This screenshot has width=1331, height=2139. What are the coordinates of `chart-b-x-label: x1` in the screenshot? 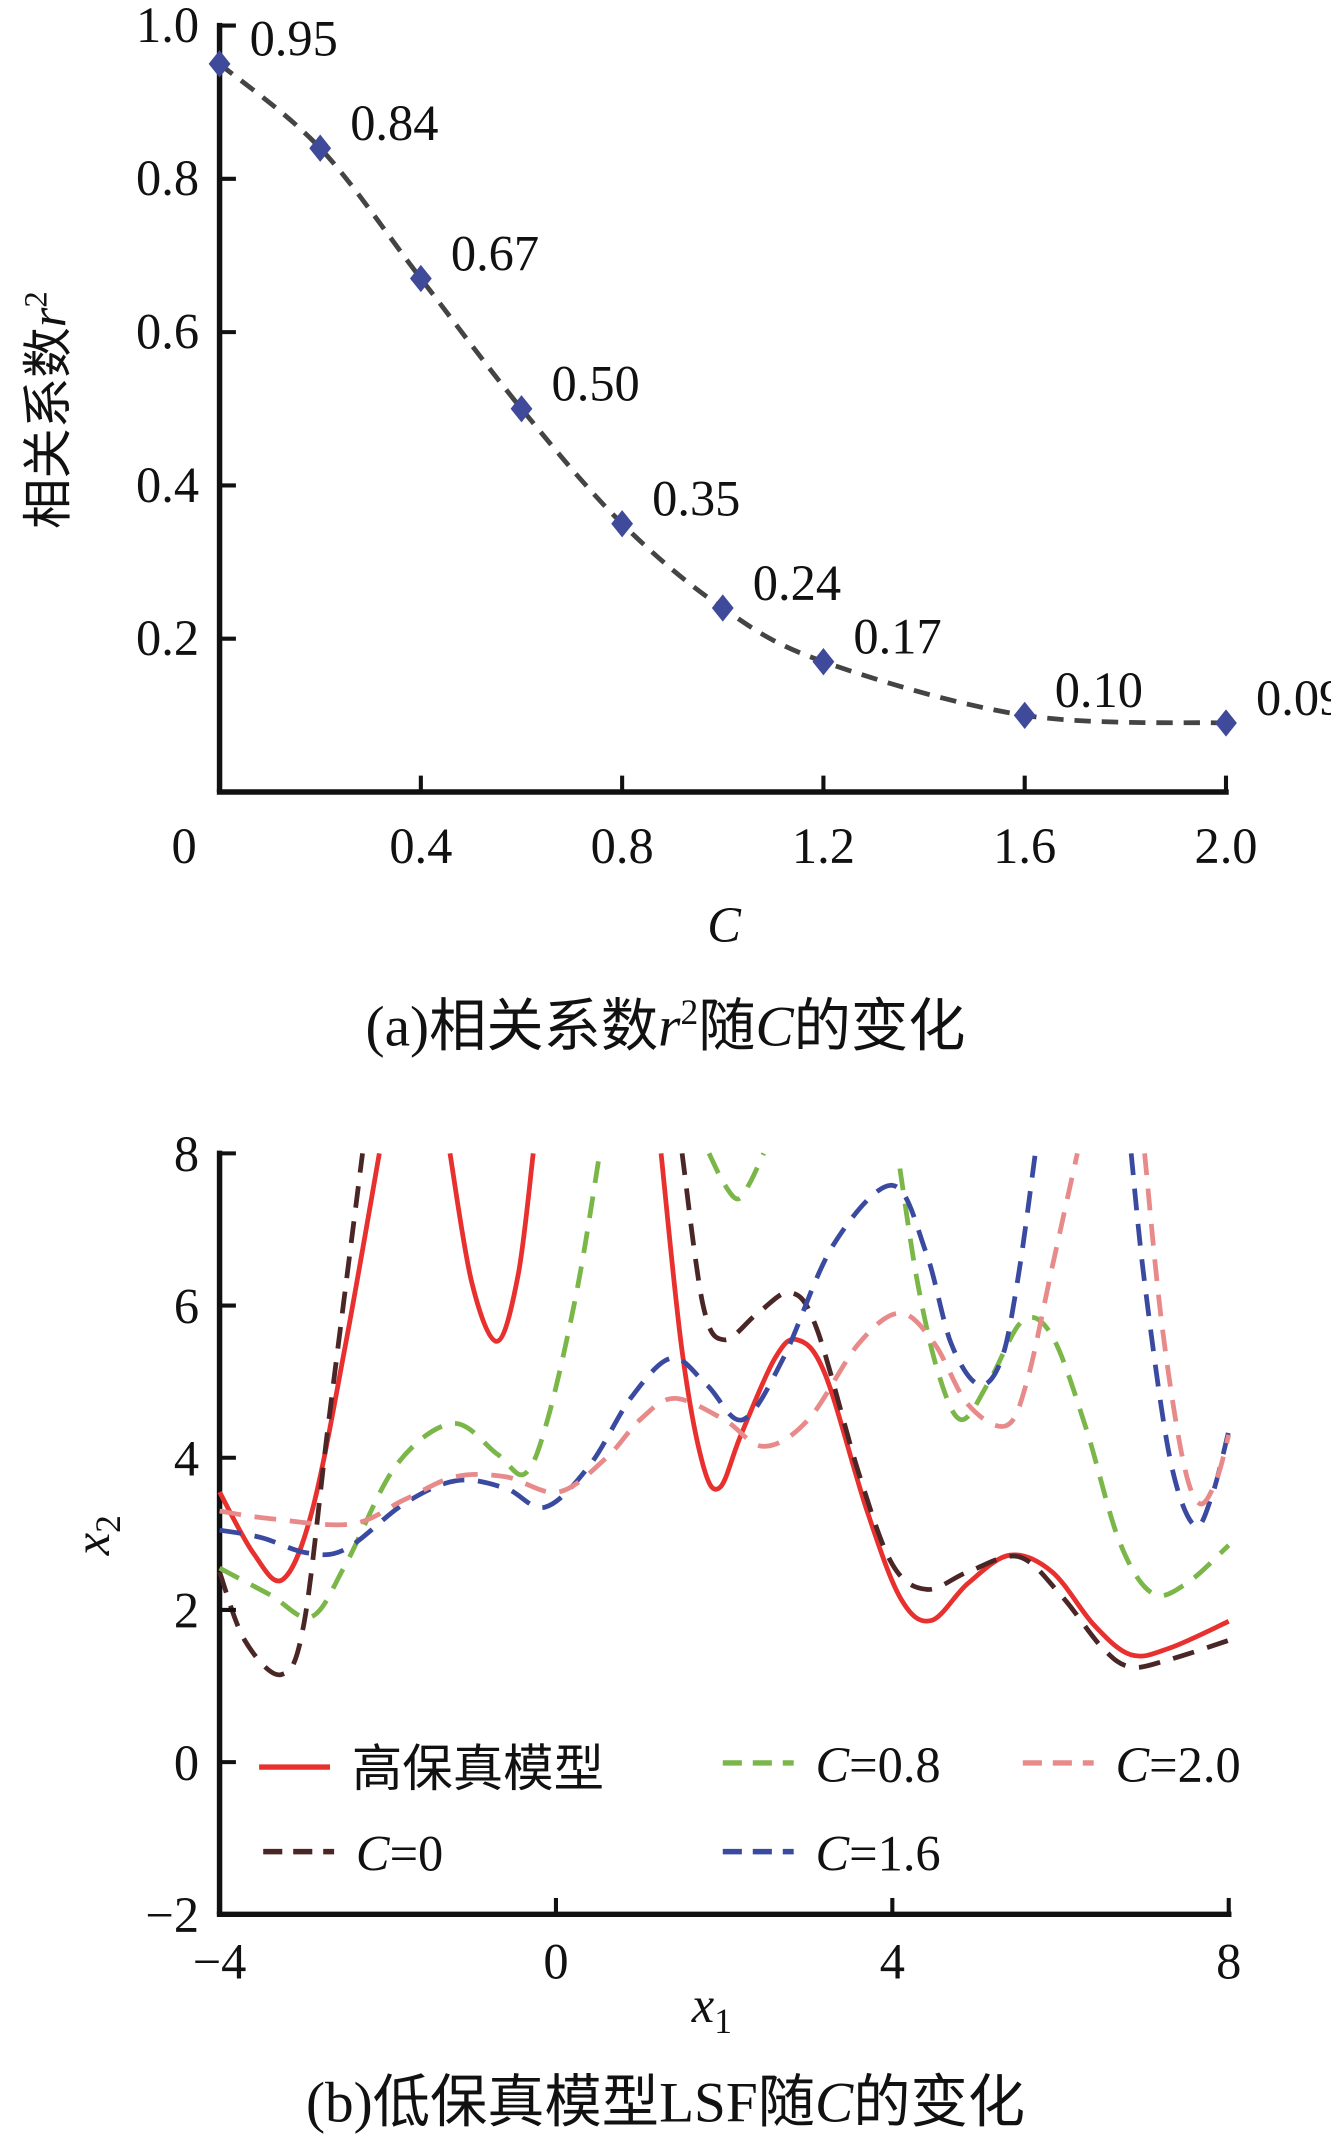 It's located at (711, 2009).